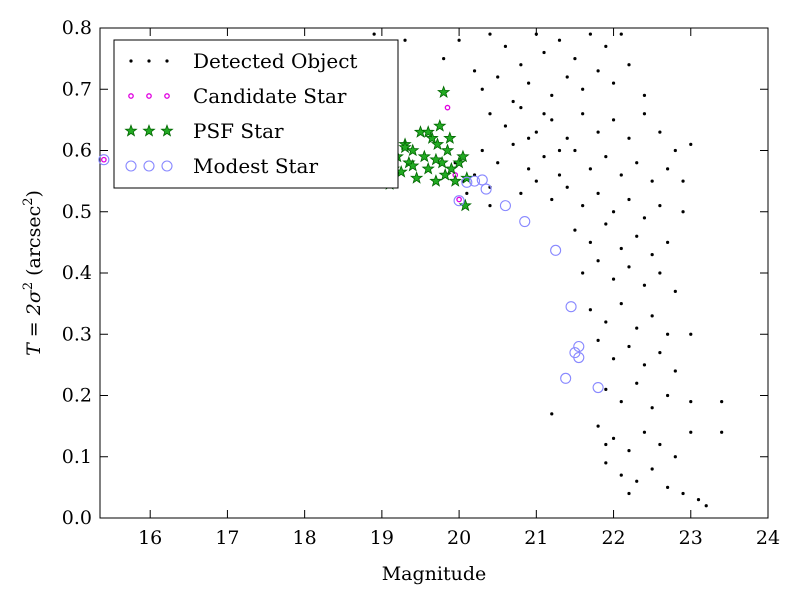  I want to click on y-tick-label: 0.4, so click(77, 273).